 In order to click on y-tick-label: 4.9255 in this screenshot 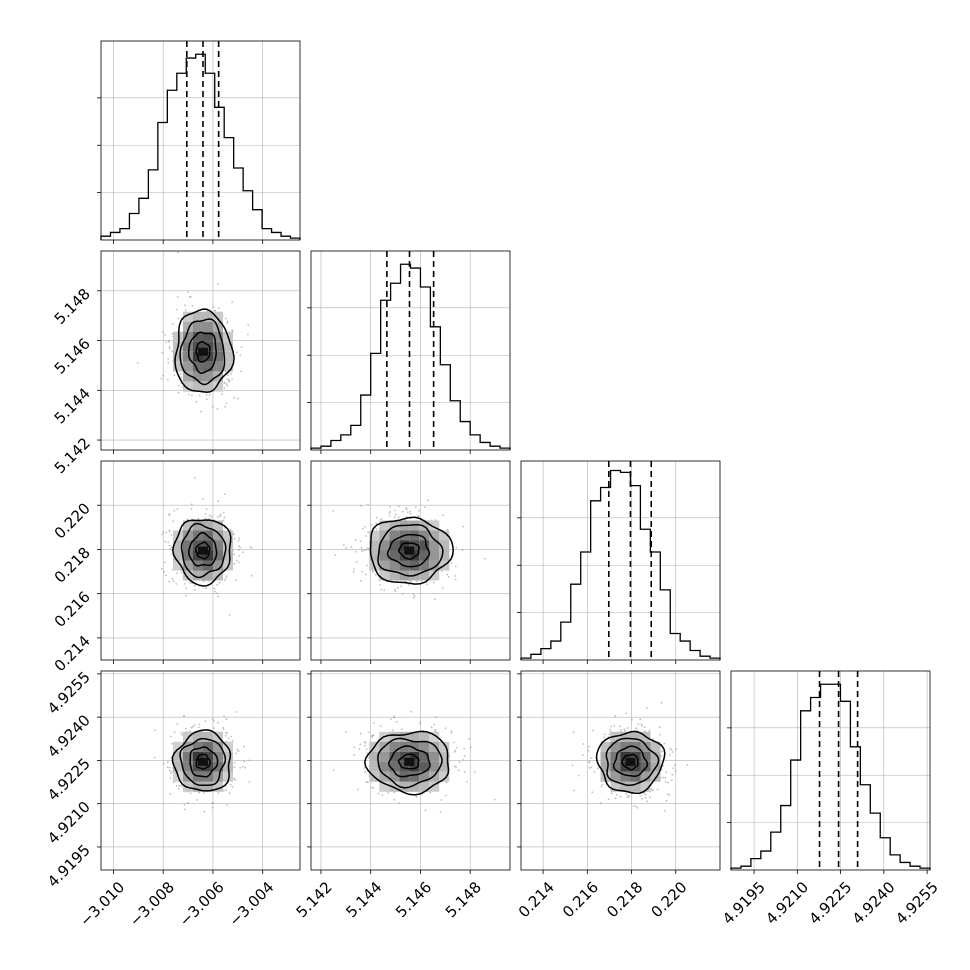, I will do `click(69, 693)`.